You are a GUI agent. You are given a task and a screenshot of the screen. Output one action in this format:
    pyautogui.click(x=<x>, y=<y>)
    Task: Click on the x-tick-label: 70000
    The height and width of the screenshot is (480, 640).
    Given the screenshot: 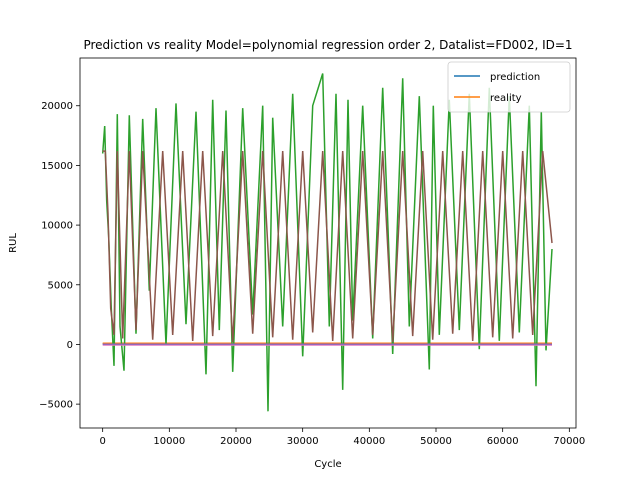 What is the action you would take?
    pyautogui.click(x=569, y=441)
    